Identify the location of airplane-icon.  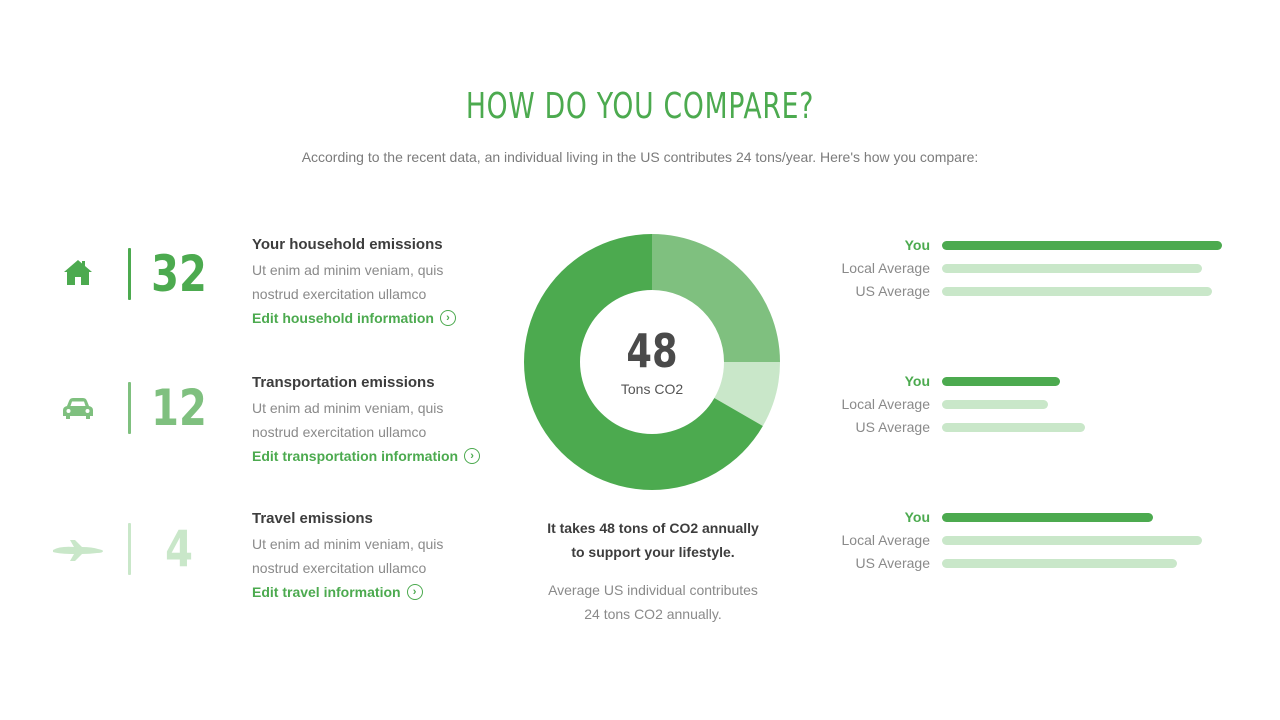
(76, 548).